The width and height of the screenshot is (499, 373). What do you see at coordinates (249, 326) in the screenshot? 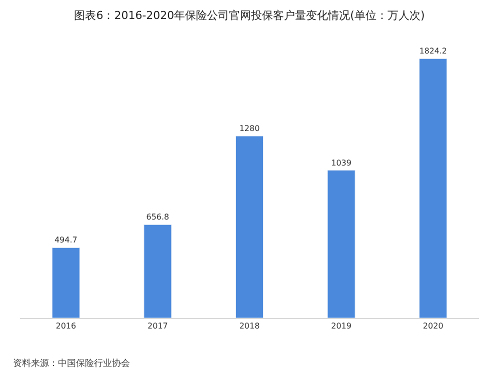
I see `x-tick-label: 2018` at bounding box center [249, 326].